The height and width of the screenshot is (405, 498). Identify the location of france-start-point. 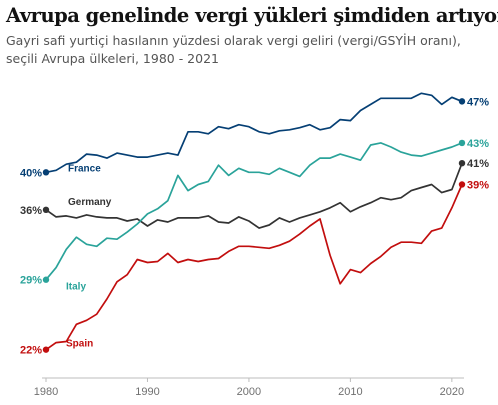
(46, 172).